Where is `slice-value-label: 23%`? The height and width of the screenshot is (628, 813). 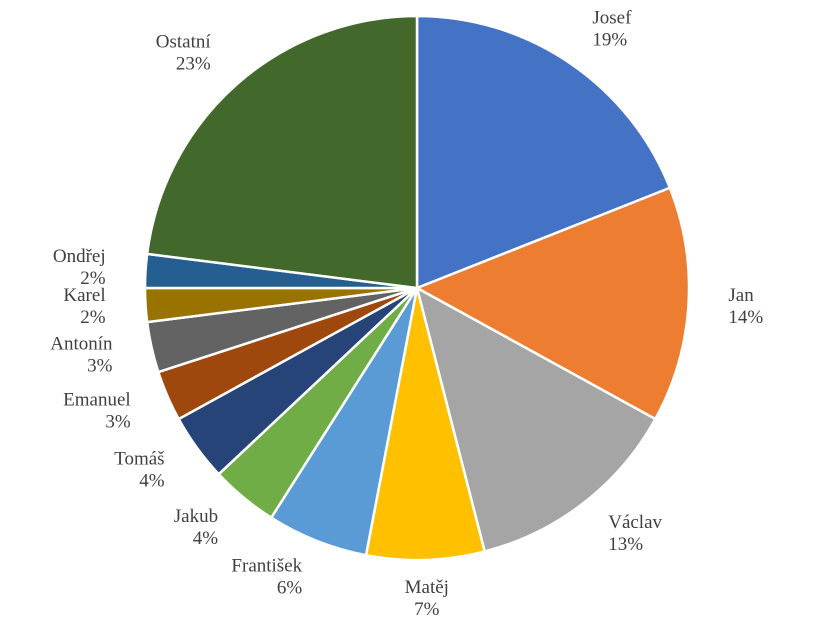
slice-value-label: 23% is located at coordinates (193, 63).